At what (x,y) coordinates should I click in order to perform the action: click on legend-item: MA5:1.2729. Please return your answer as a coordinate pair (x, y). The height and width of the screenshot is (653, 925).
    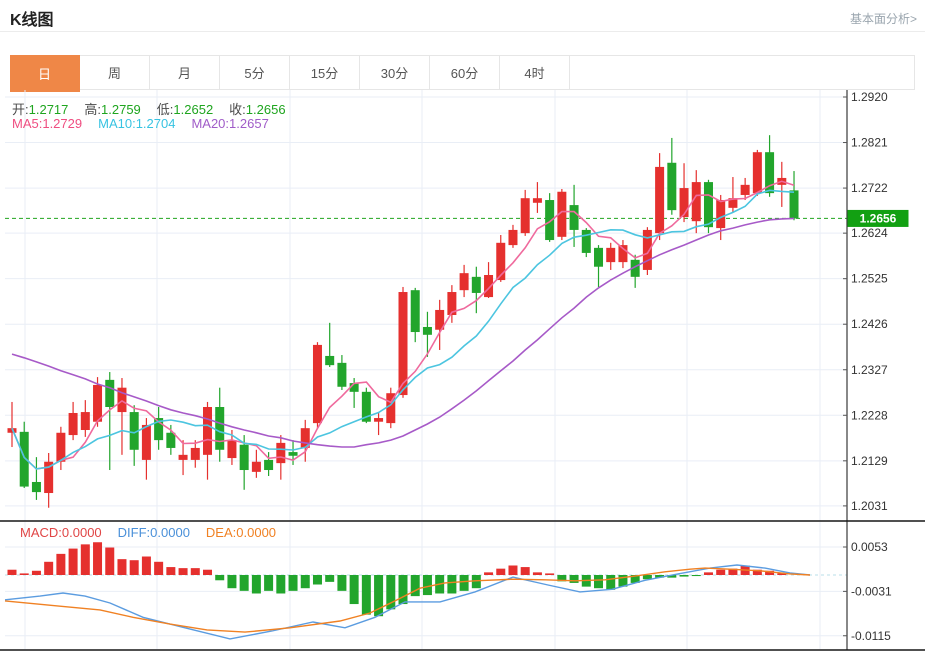
    Looking at the image, I should click on (47, 123).